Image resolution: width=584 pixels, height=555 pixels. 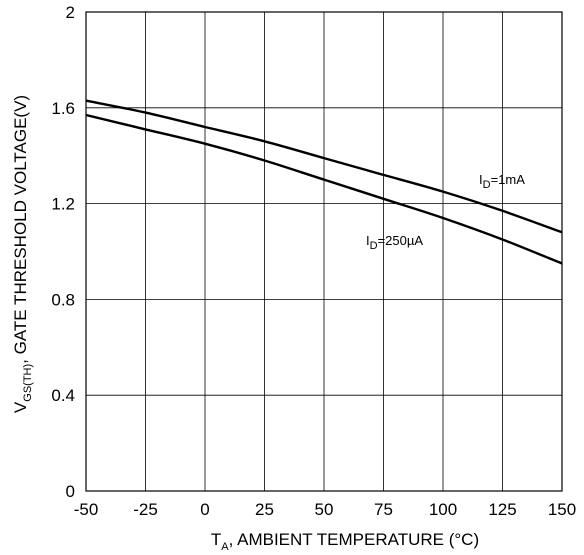 What do you see at coordinates (86, 509) in the screenshot?
I see `x-tick-label: -50` at bounding box center [86, 509].